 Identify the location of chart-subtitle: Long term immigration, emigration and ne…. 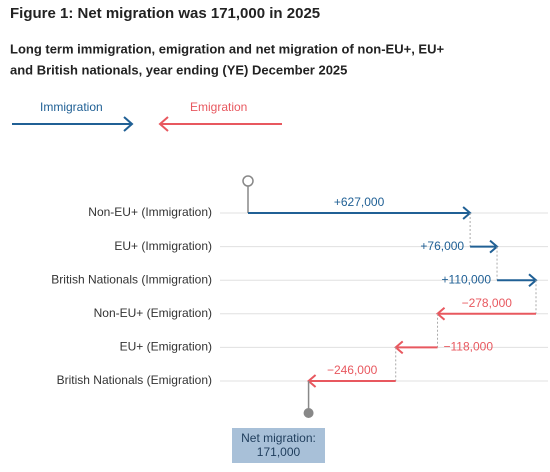
(227, 48).